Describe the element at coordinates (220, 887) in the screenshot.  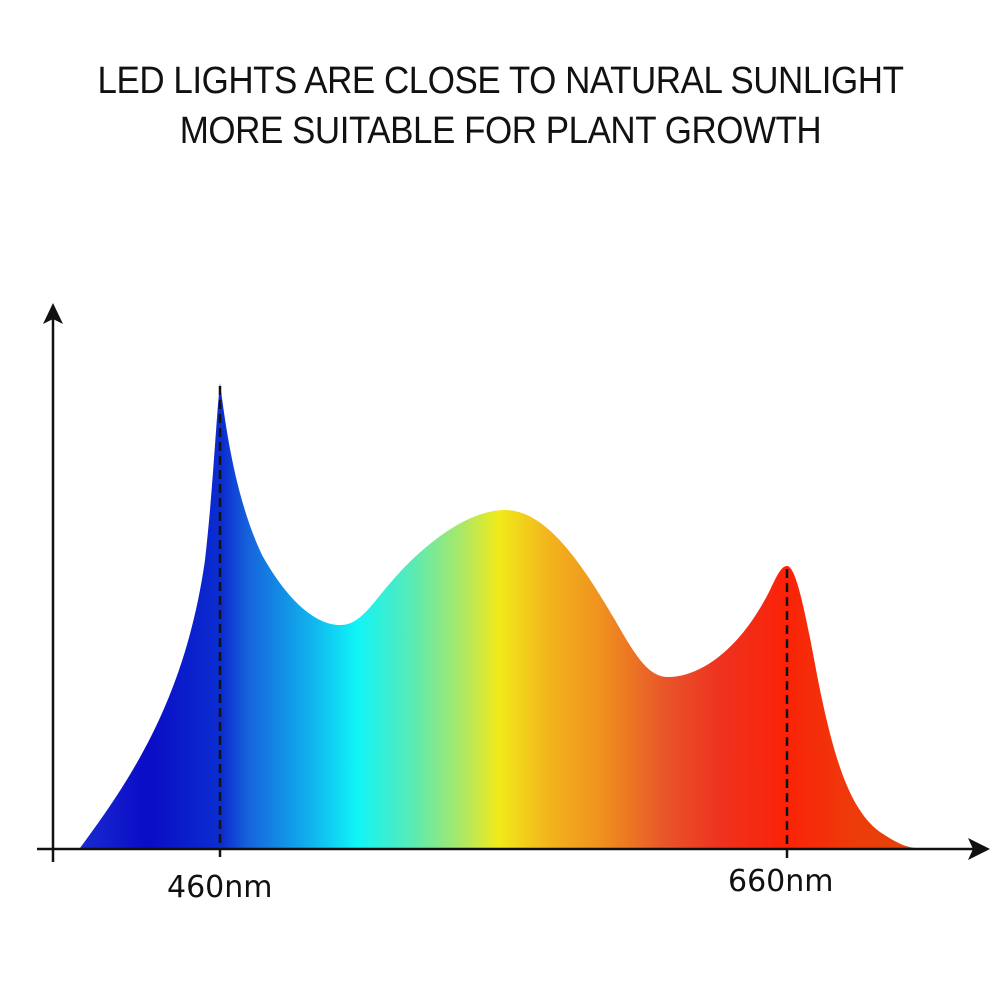
I see `tick-label-460nm: 460nm` at that location.